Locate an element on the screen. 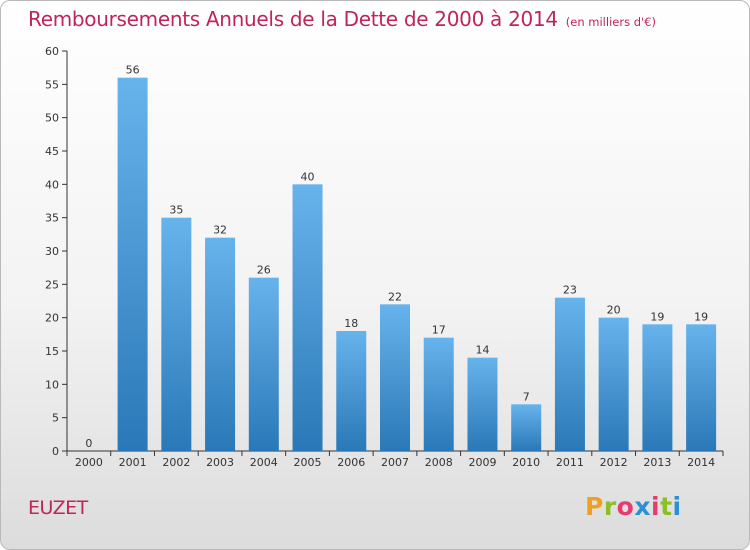 This screenshot has height=550, width=750. x-tick-label: 2006 is located at coordinates (351, 462).